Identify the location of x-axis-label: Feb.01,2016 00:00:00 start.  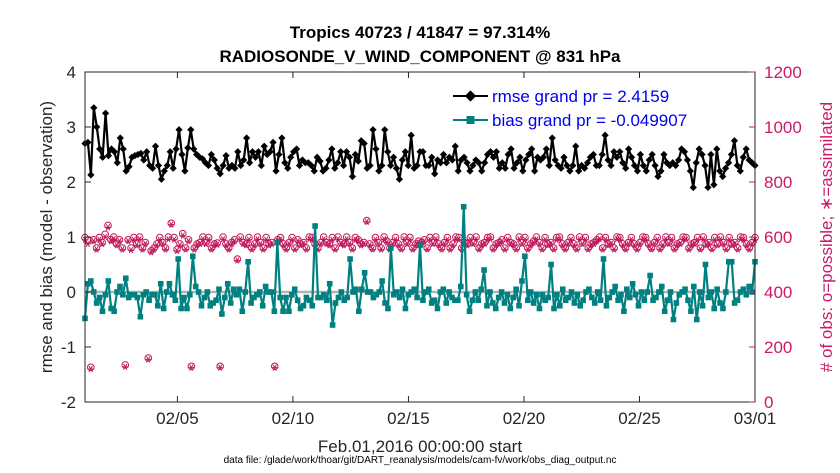
(420, 446).